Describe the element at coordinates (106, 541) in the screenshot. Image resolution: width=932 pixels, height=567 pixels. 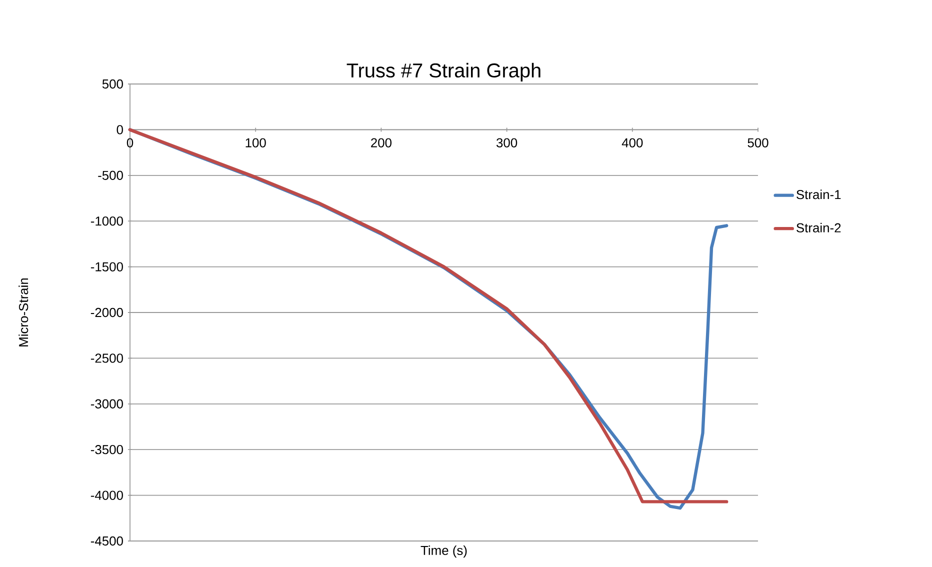
I see `y-tick-label: -4500` at that location.